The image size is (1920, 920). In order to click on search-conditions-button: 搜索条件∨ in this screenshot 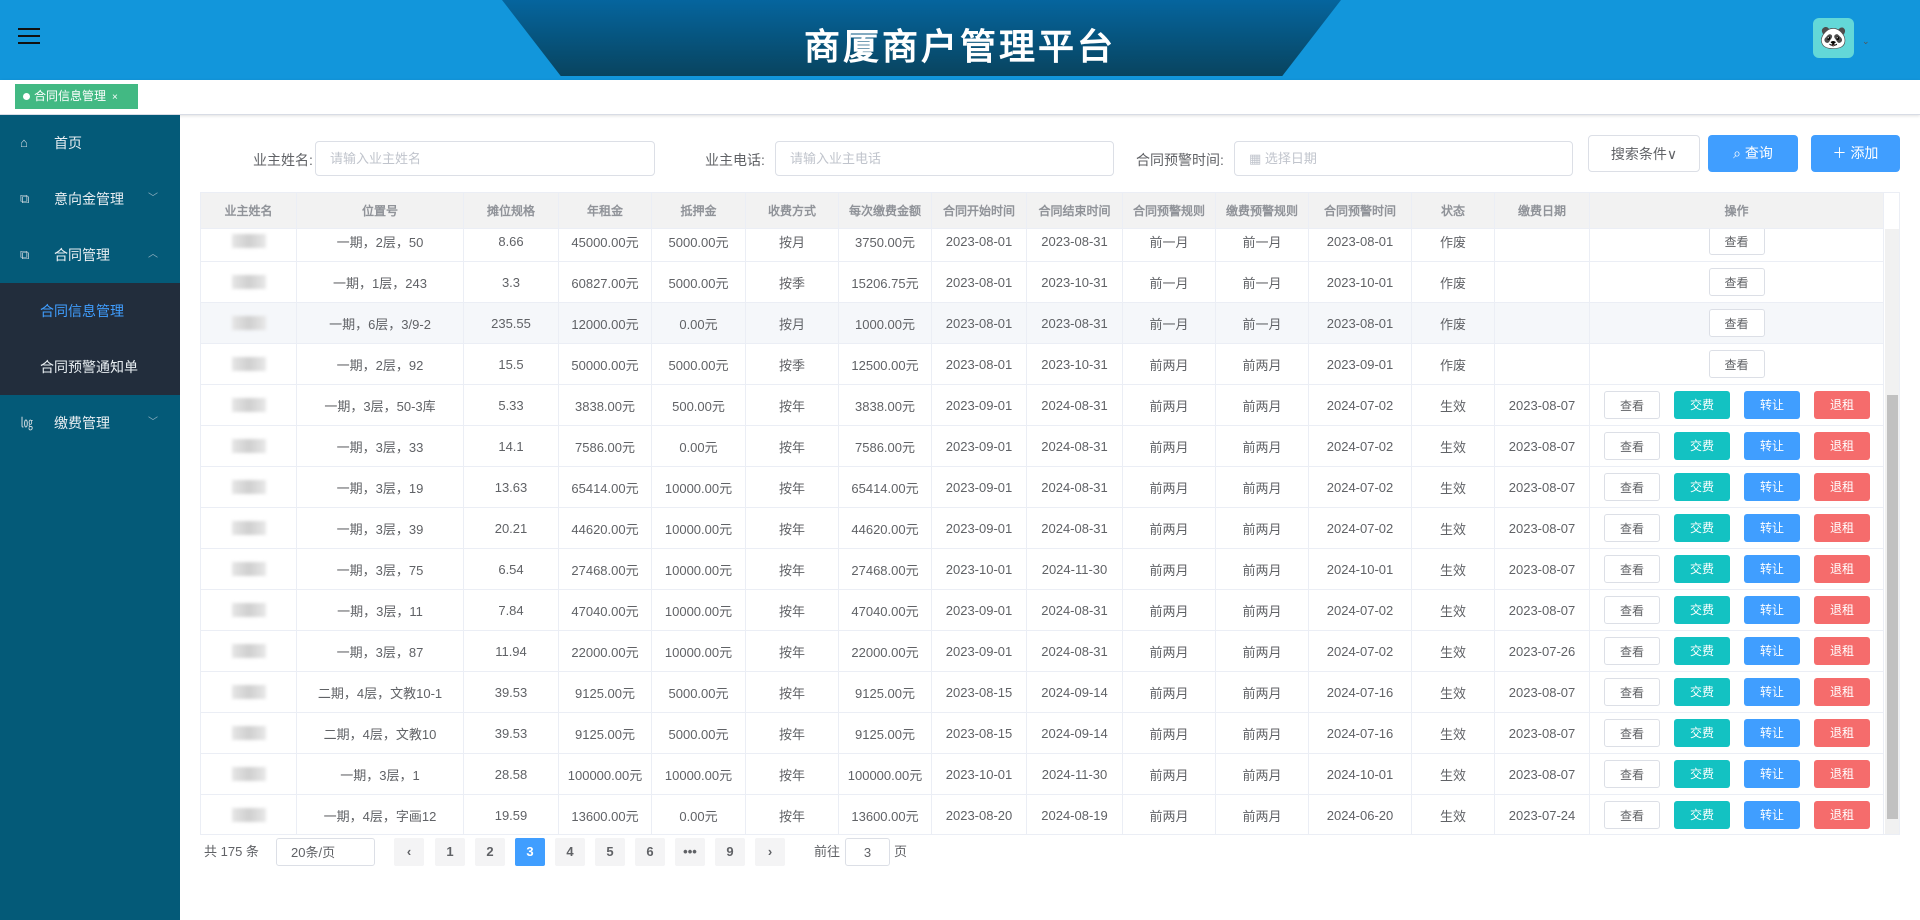, I will do `click(1644, 153)`.